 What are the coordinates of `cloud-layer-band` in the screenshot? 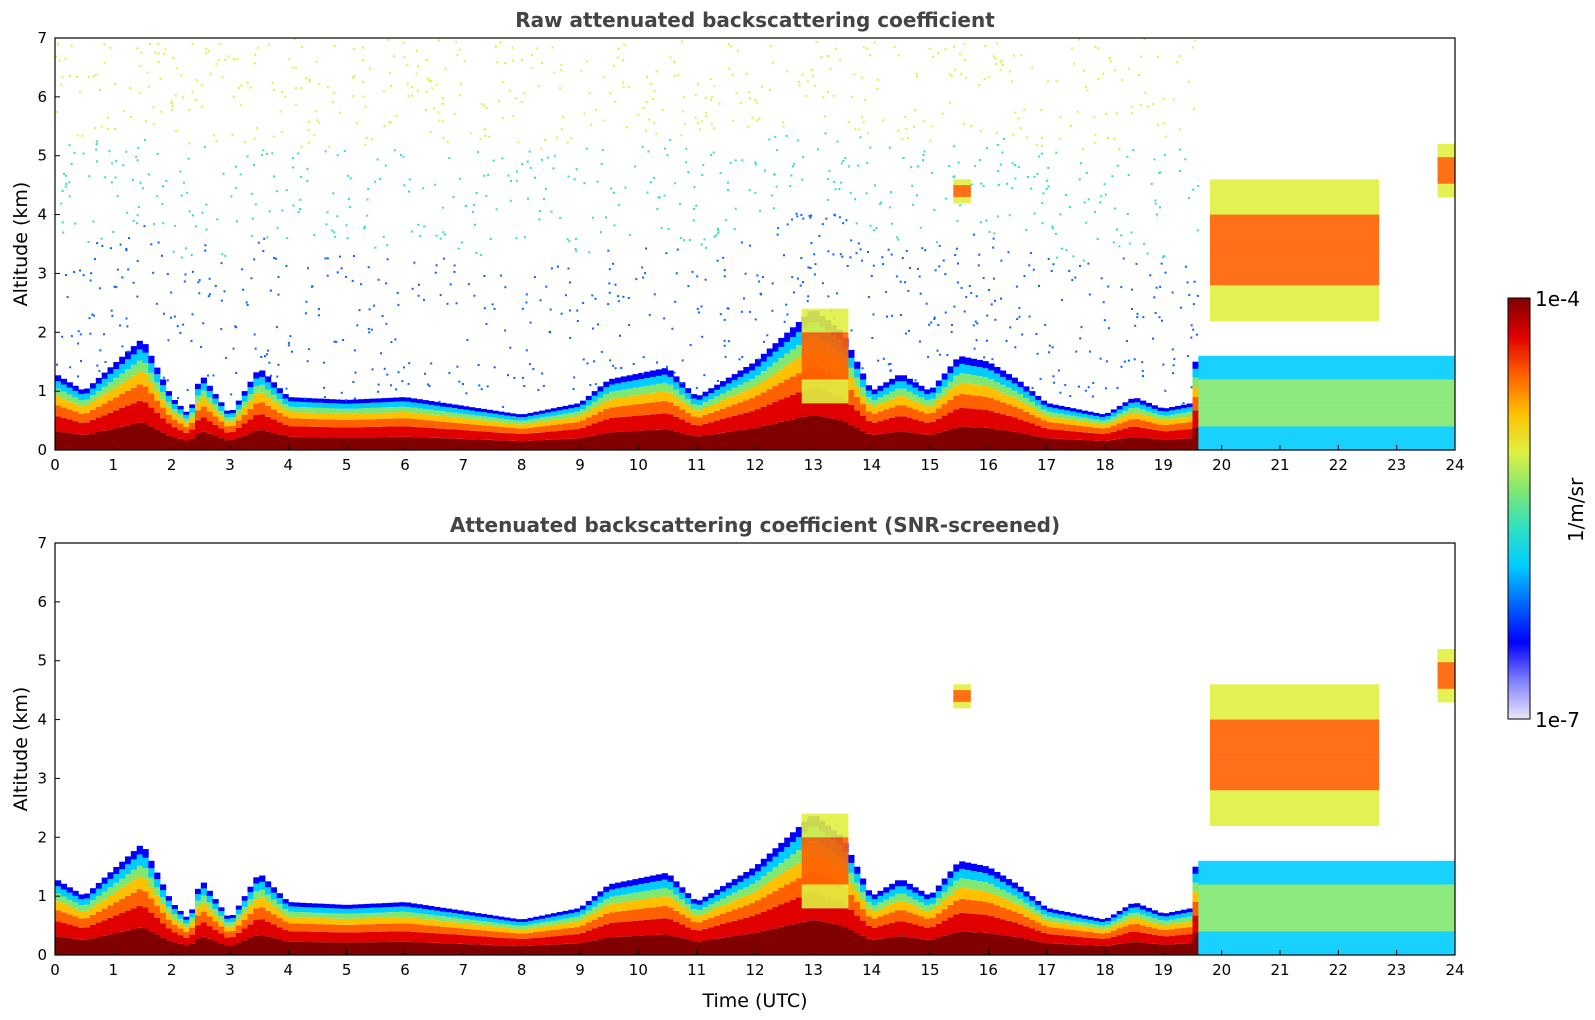 It's located at (1446, 669).